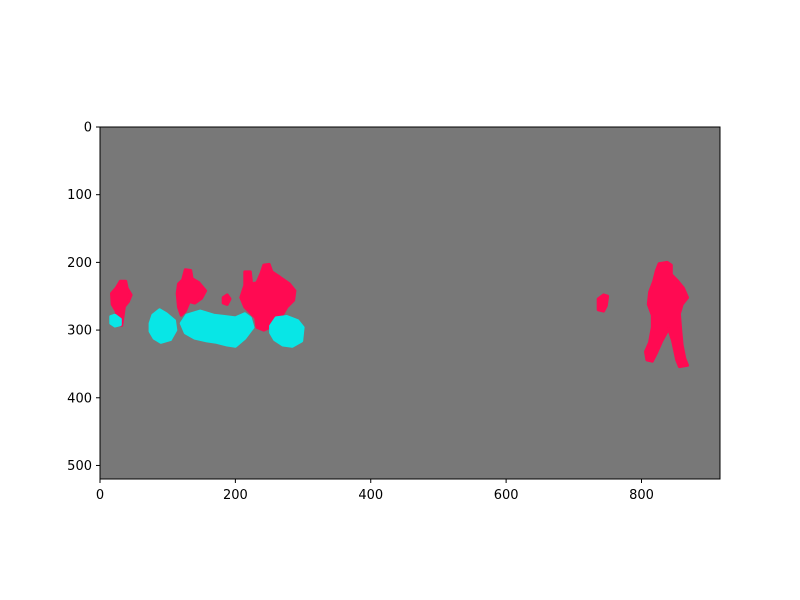 Image resolution: width=800 pixels, height=600 pixels. I want to click on x-tick-label: 400, so click(370, 495).